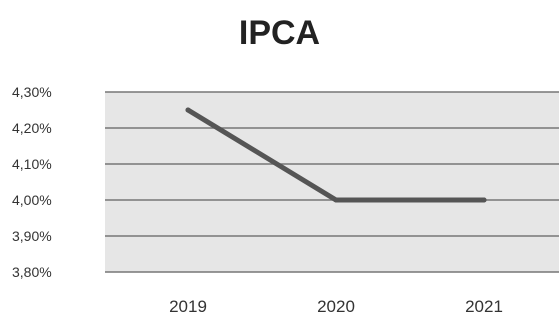 This screenshot has height=324, width=559. Describe the element at coordinates (32, 236) in the screenshot. I see `y-tick-label: 3,90%` at that location.